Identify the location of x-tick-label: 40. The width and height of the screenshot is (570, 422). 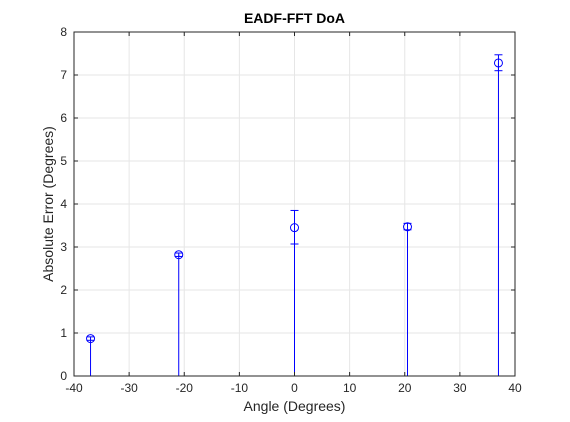
(515, 388).